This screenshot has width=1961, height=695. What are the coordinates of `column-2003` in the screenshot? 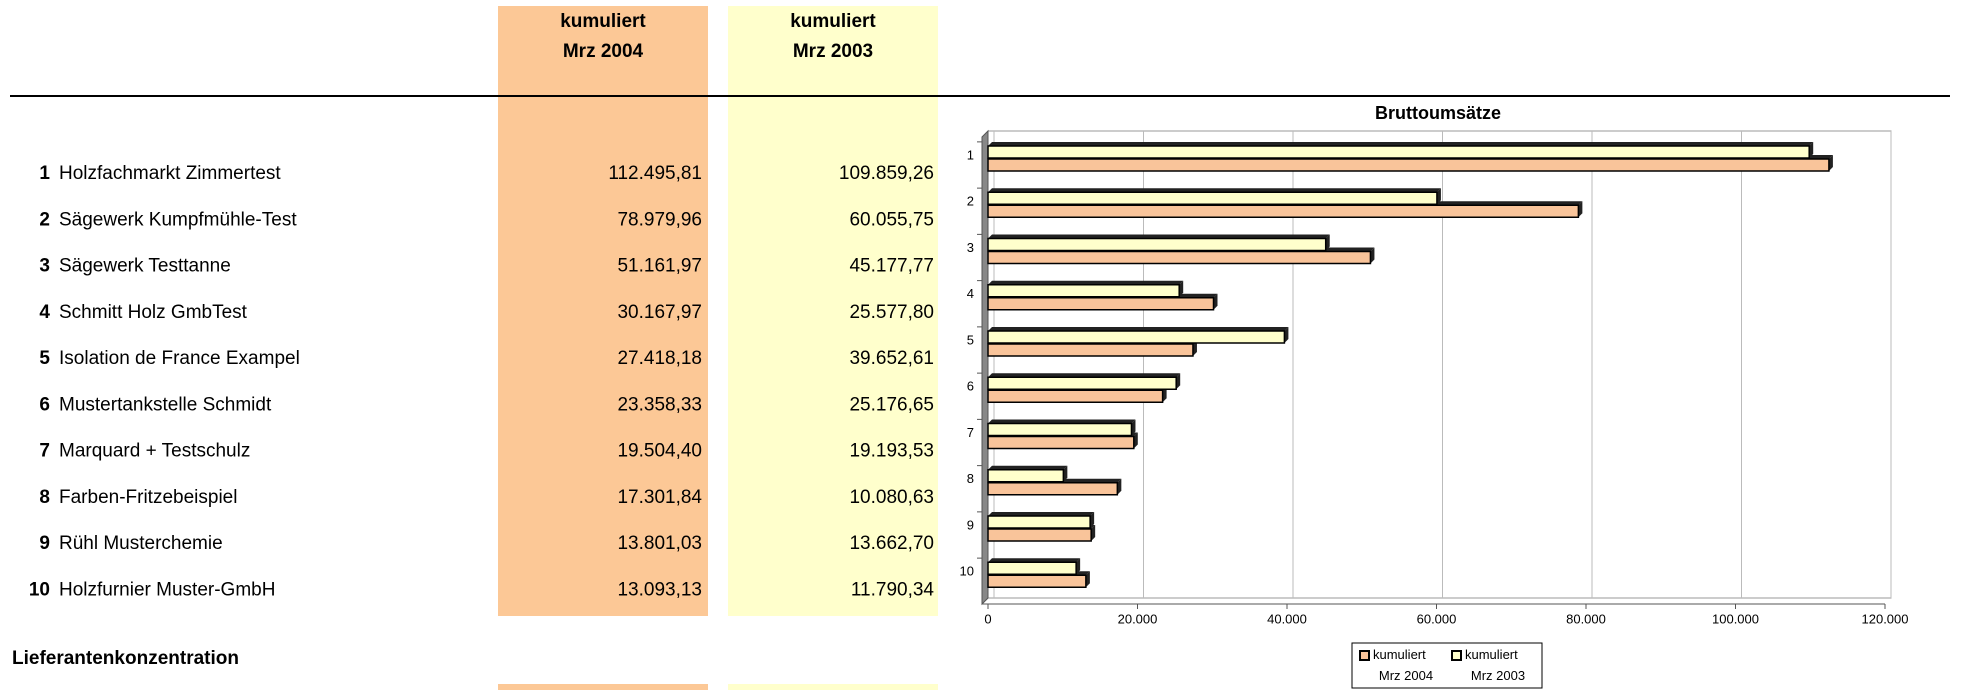 It's located at (833, 311).